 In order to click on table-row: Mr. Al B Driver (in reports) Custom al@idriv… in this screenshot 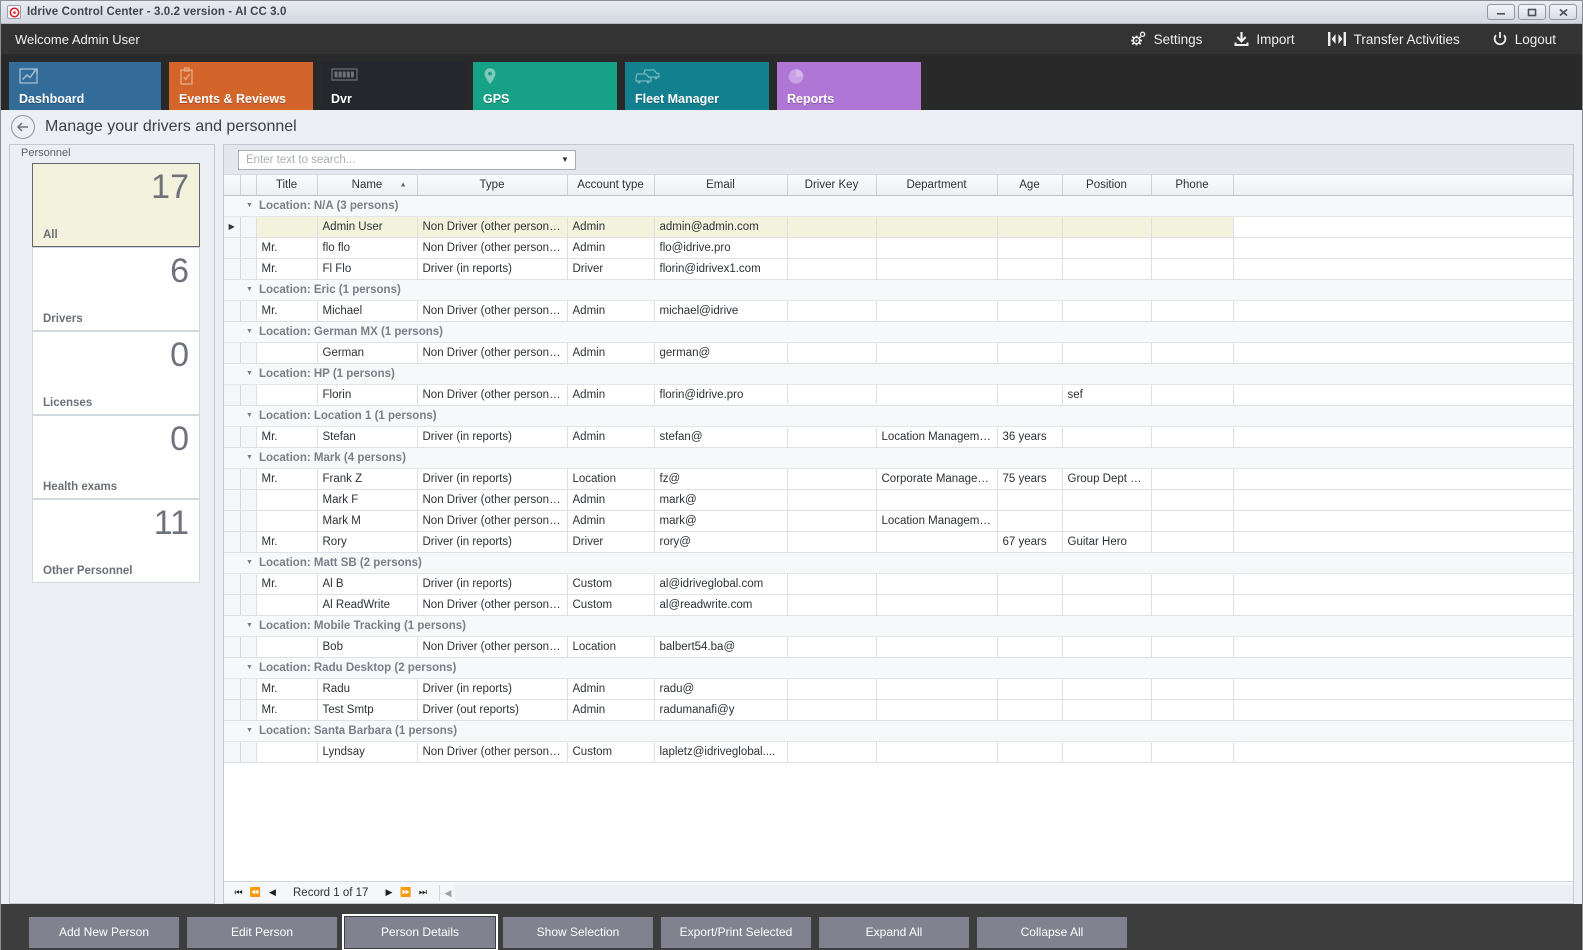, I will do `click(898, 584)`.